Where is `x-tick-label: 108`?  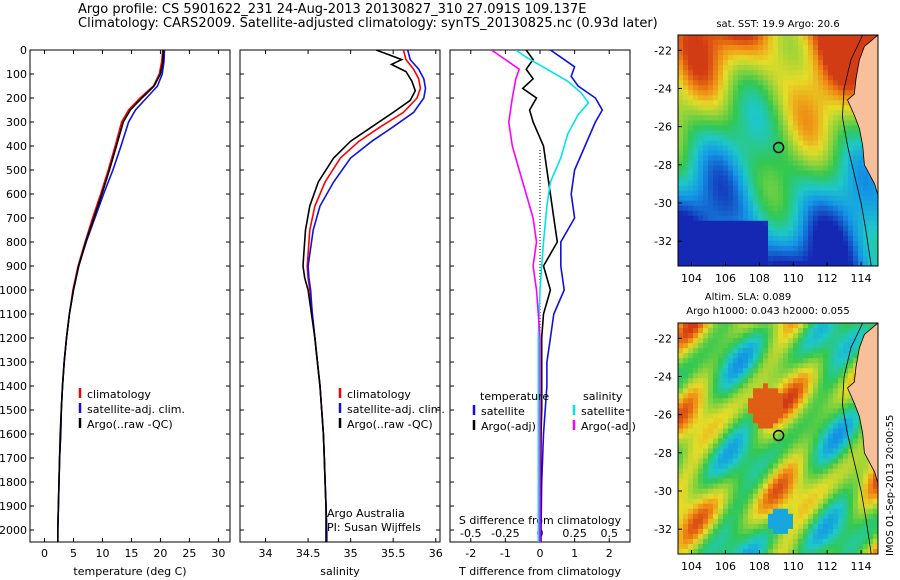 x-tick-label: 108 is located at coordinates (759, 566).